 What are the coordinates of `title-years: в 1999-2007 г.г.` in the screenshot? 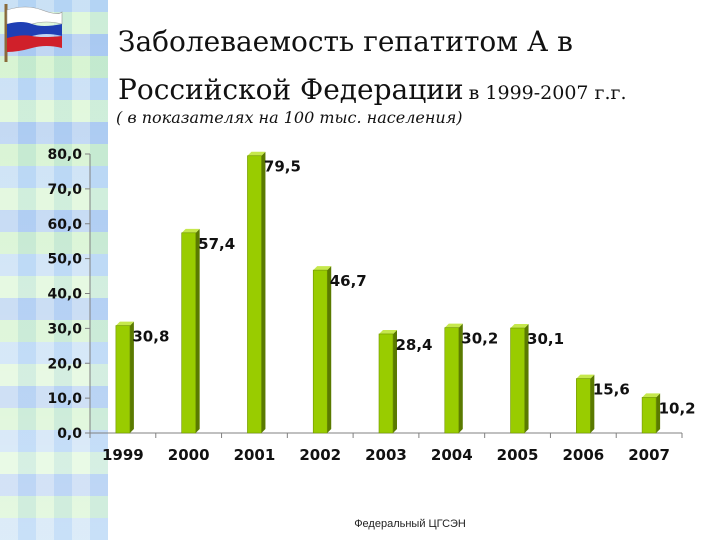 It's located at (547, 93).